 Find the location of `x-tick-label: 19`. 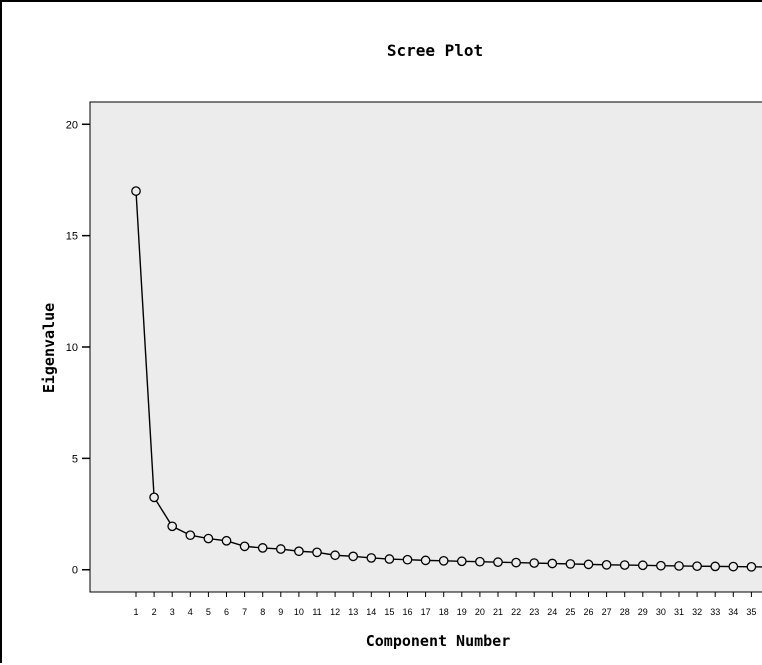

x-tick-label: 19 is located at coordinates (462, 612).